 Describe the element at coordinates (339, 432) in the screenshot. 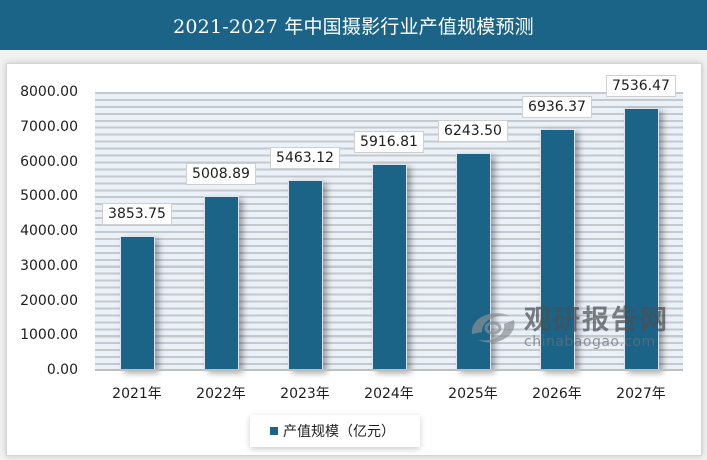

I see `legend-label: 产值规模（亿元）` at that location.